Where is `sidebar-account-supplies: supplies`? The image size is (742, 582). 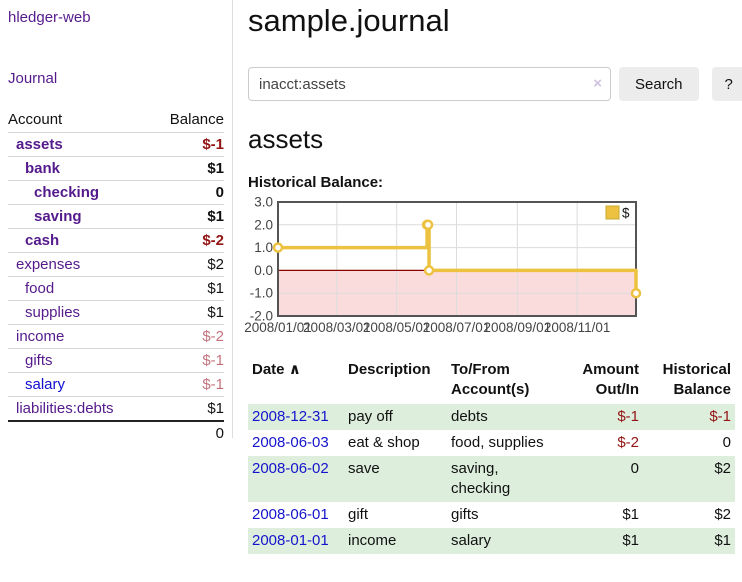
sidebar-account-supplies: supplies is located at coordinates (53, 312).